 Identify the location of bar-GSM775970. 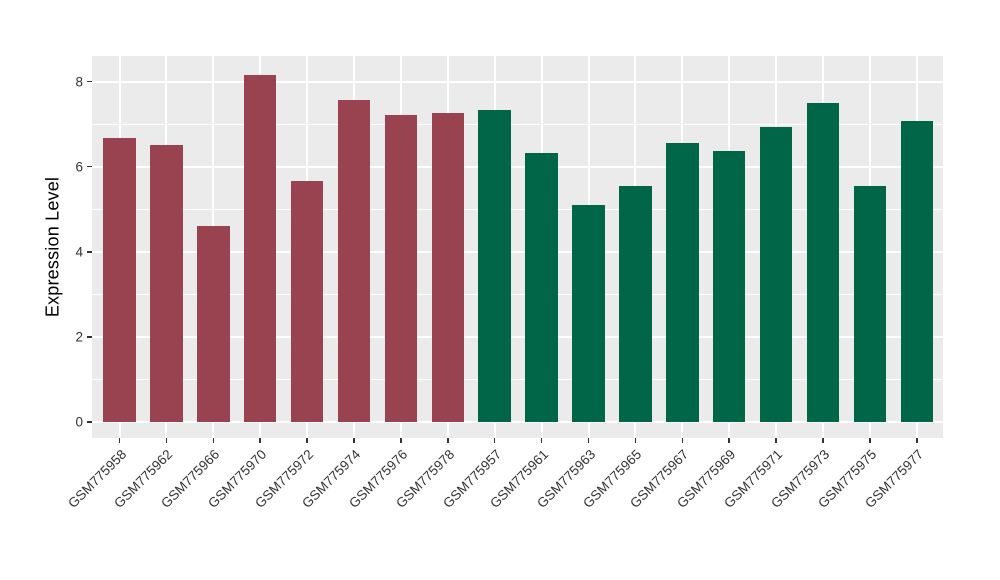
(260, 248).